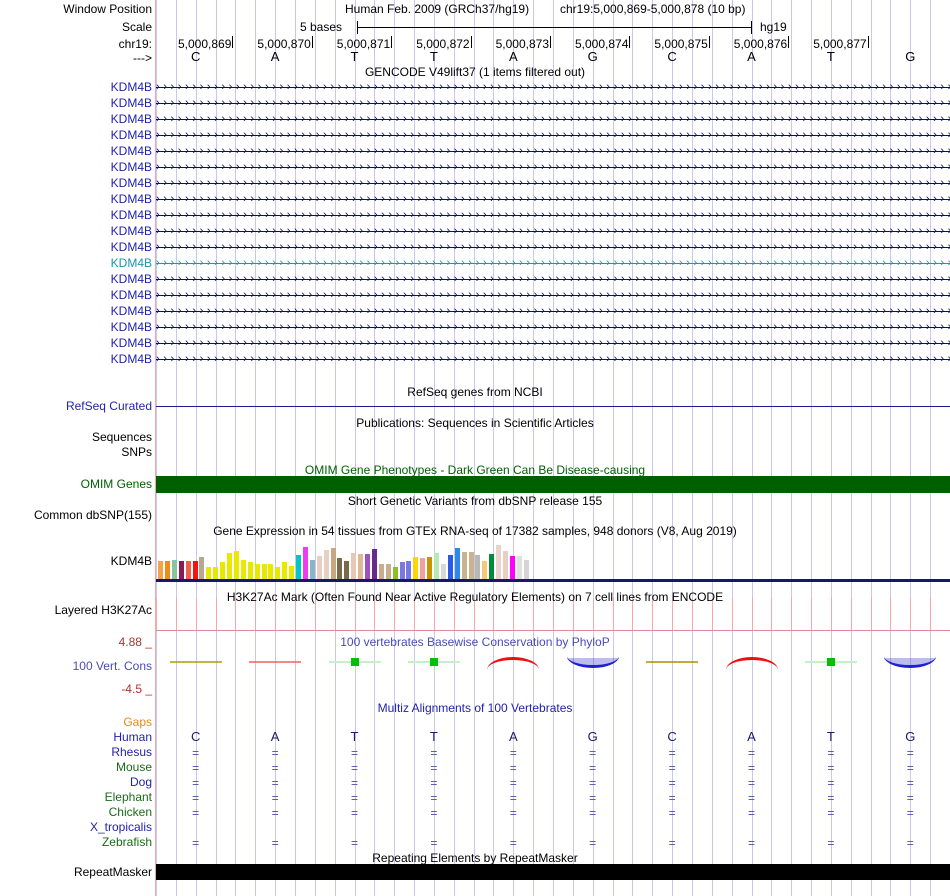 This screenshot has width=950, height=896. What do you see at coordinates (553, 665) in the screenshot?
I see `phylop-conservation-marks` at bounding box center [553, 665].